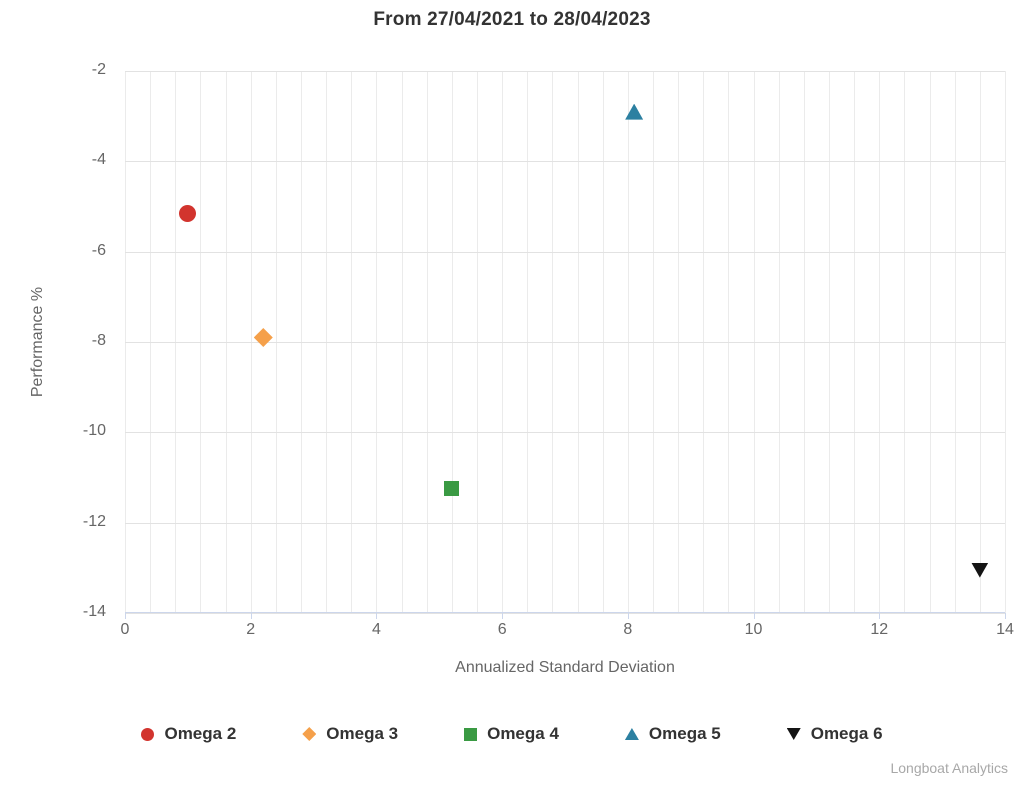 The height and width of the screenshot is (785, 1024). I want to click on legend-label: Omega 2, so click(200, 733).